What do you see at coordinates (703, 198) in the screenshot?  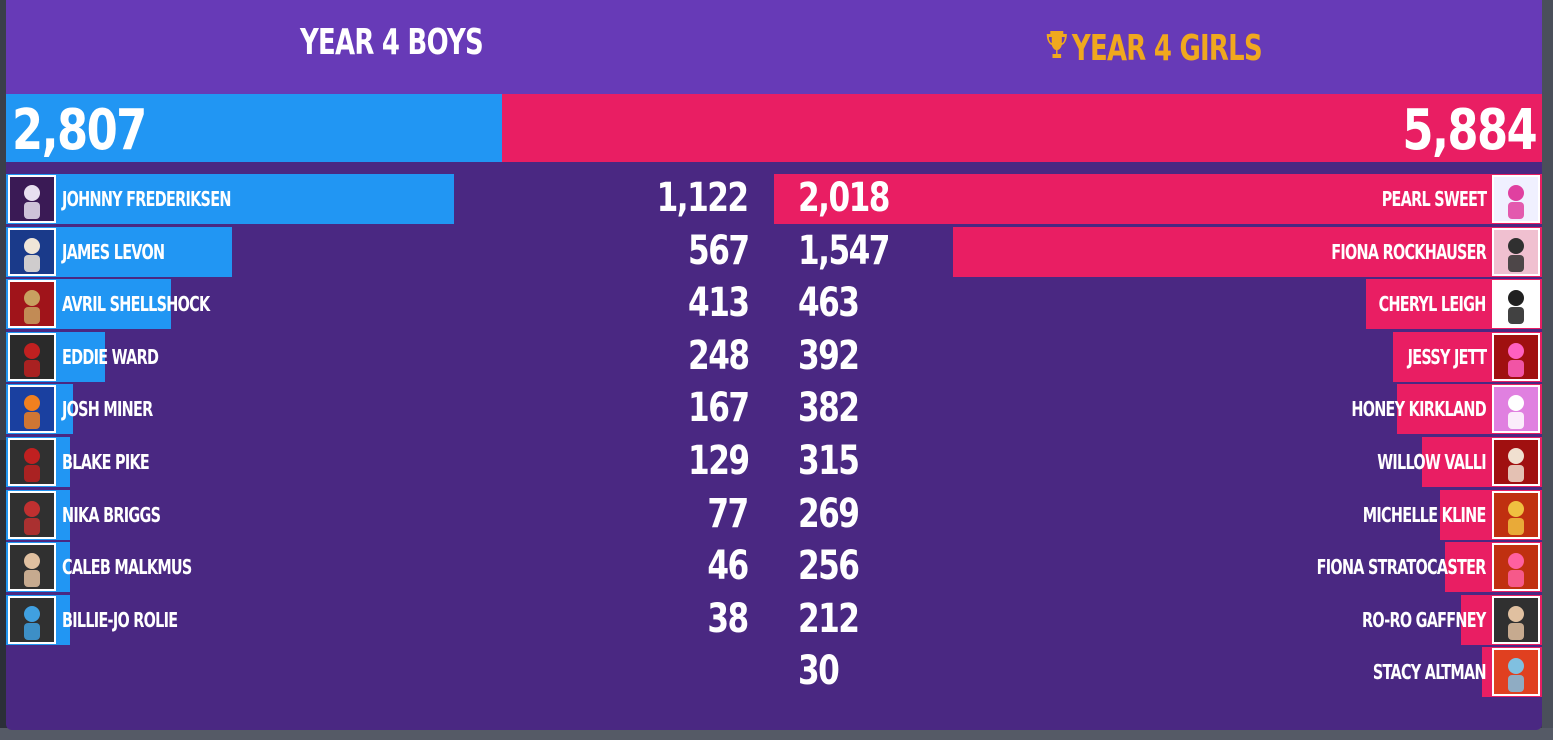 I see `player-score: 1,122` at bounding box center [703, 198].